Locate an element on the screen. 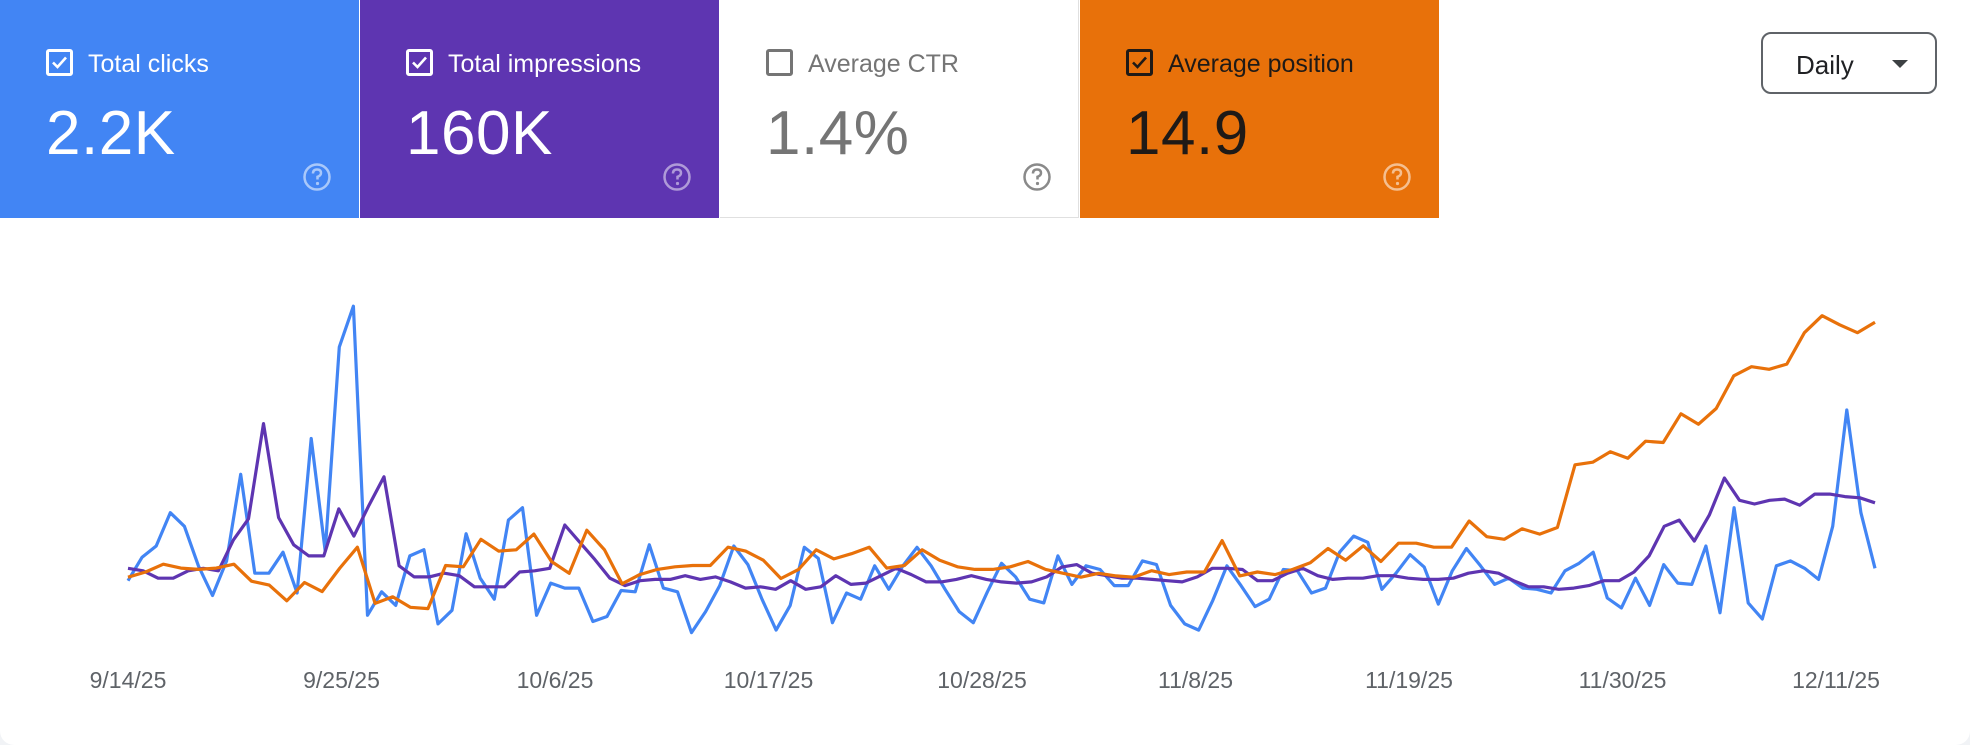 Image resolution: width=1970 pixels, height=745 pixels. metric-average-position: Average position 14.9 is located at coordinates (1259, 109).